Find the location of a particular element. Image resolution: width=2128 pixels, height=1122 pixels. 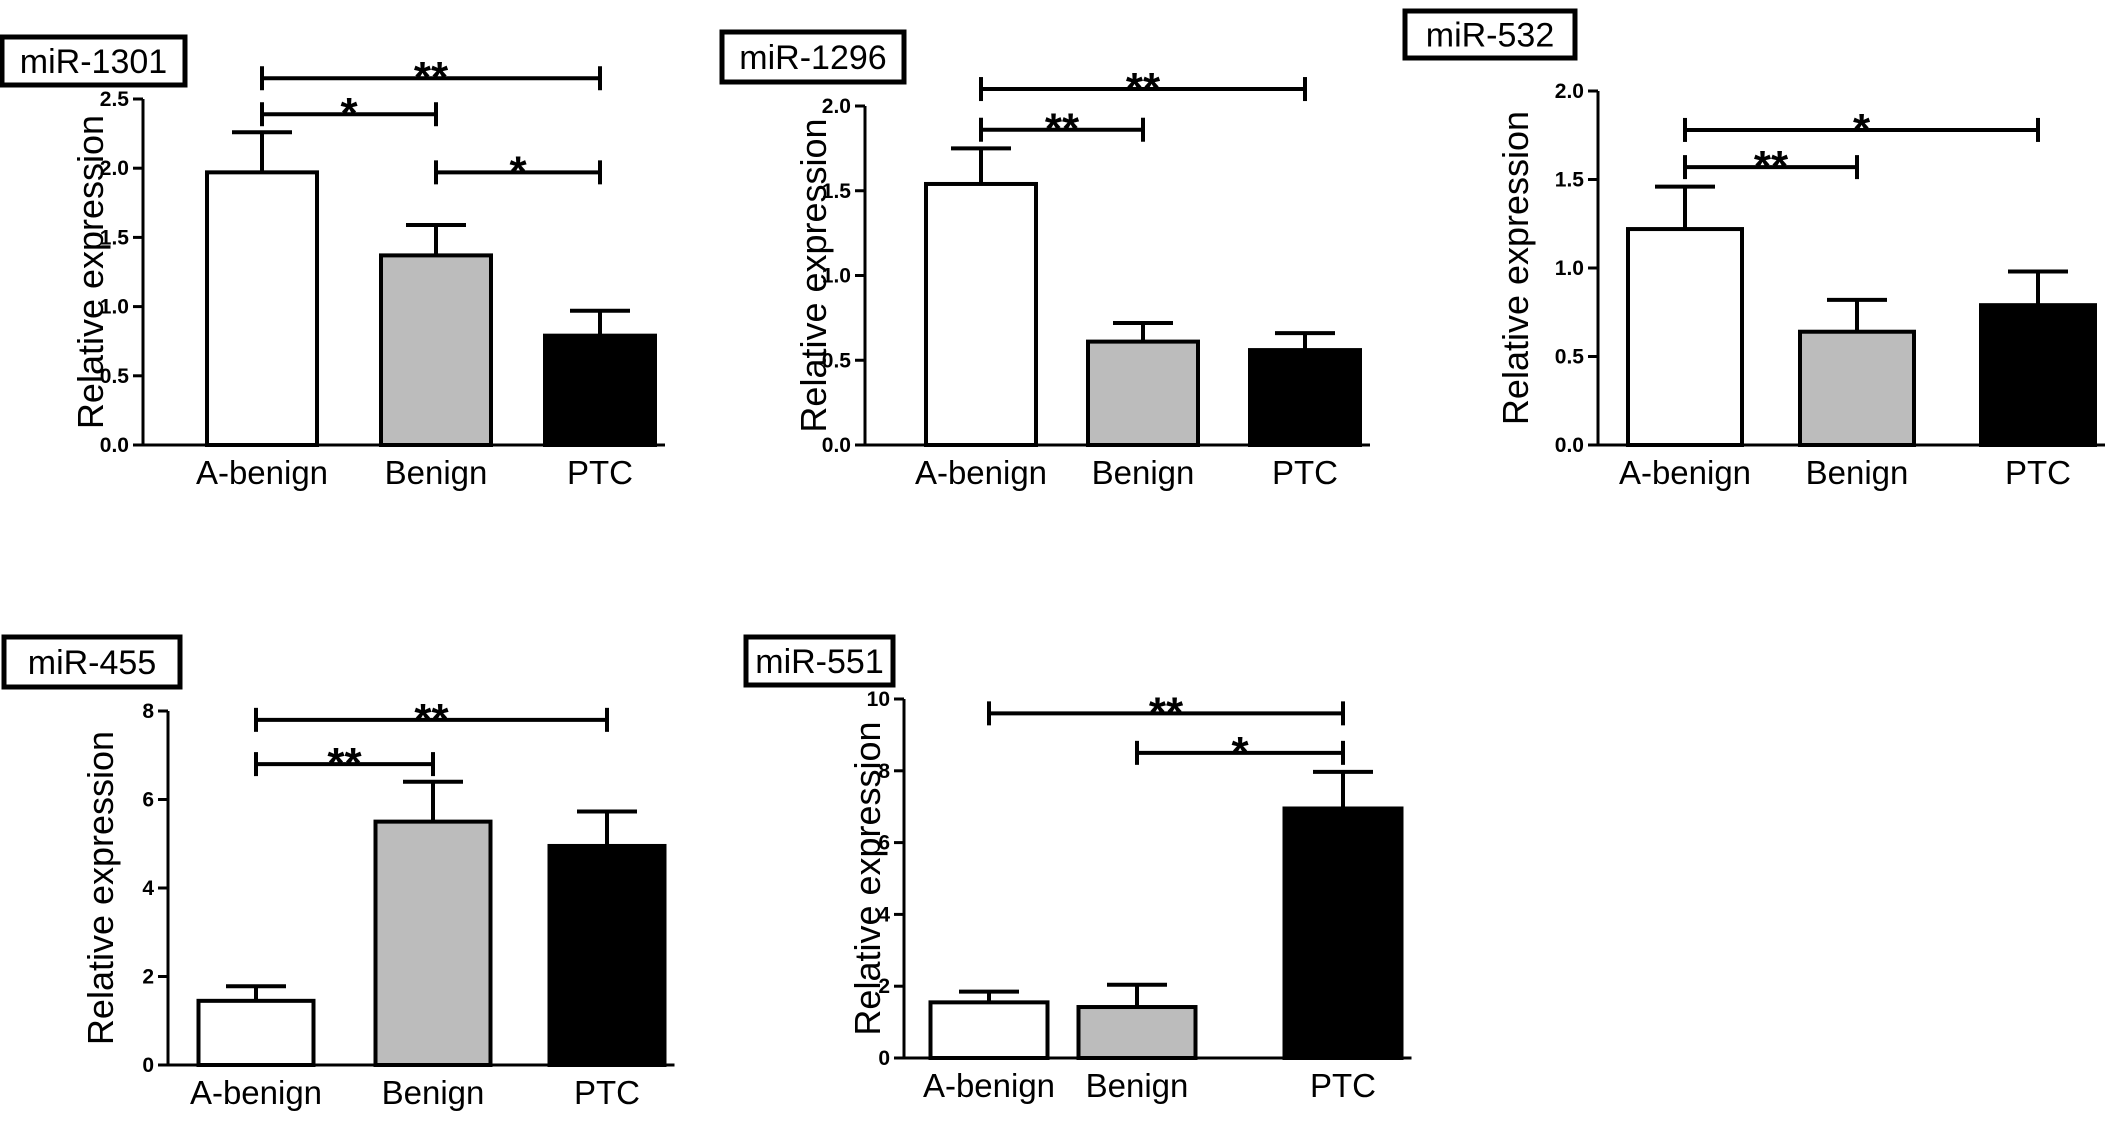

y-tick-label: 2.5 is located at coordinates (115, 99).